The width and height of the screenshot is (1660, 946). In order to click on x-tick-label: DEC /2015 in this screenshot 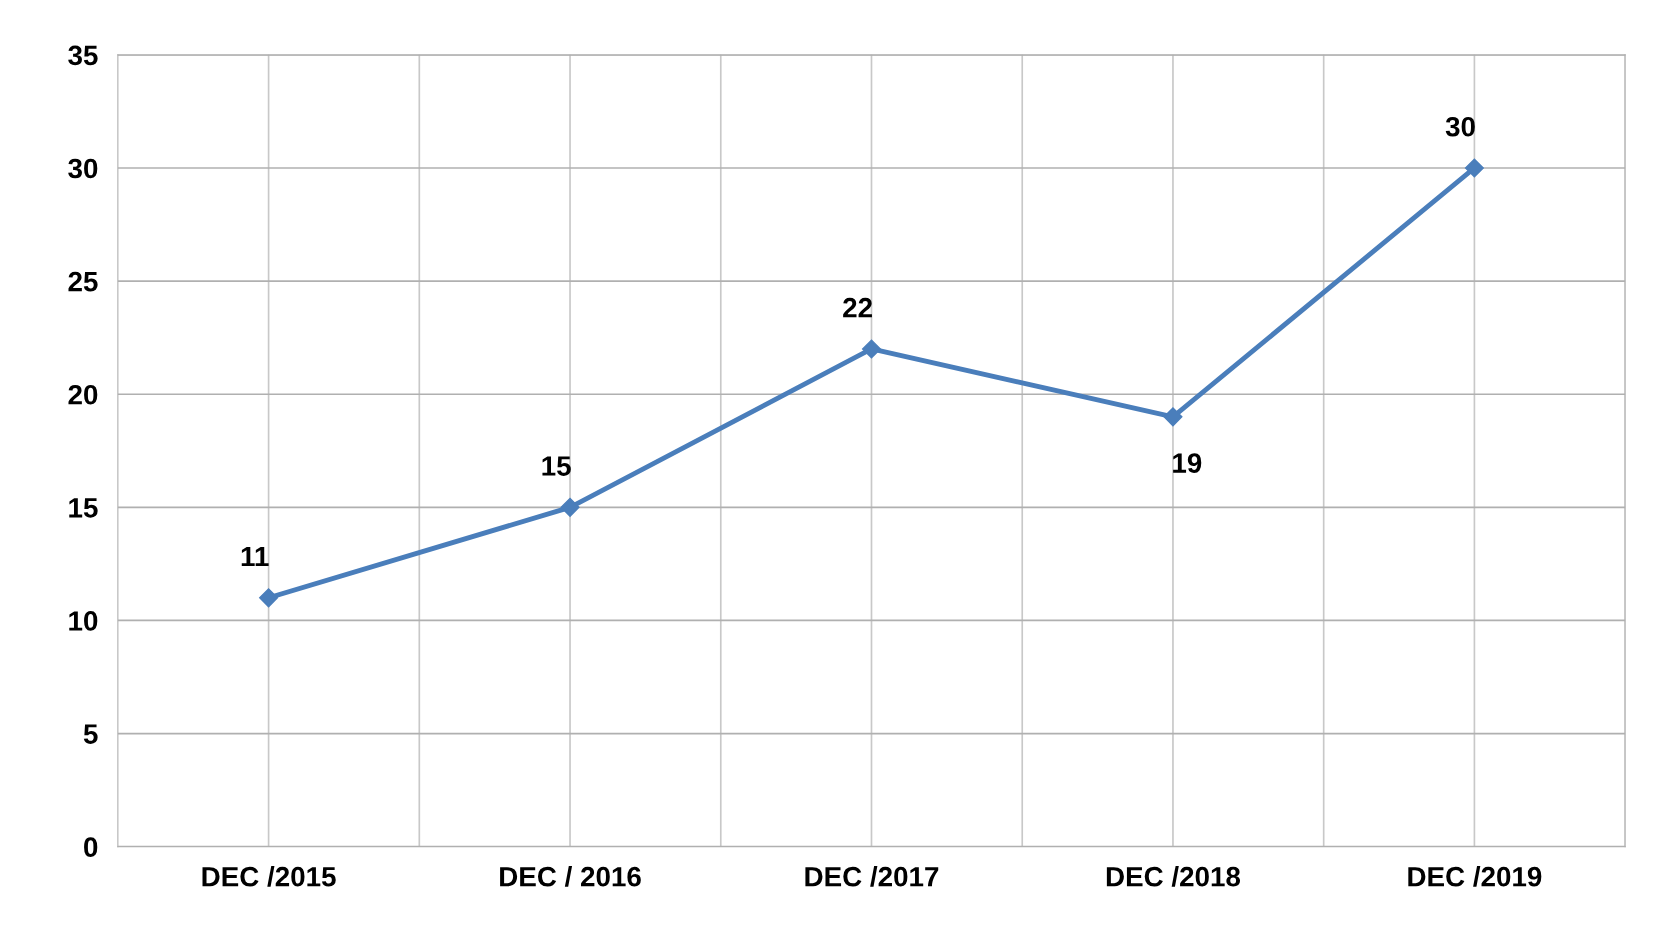, I will do `click(269, 876)`.